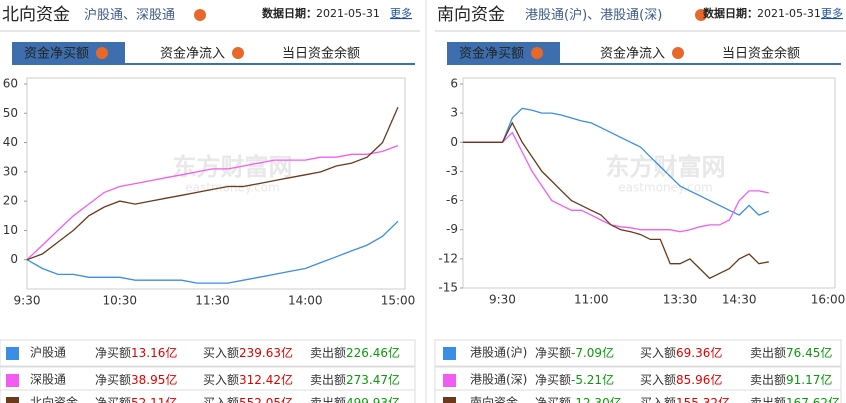 This screenshot has height=403, width=846. Describe the element at coordinates (355, 379) in the screenshot. I see `table-cell: 卖出额273.47亿` at that location.